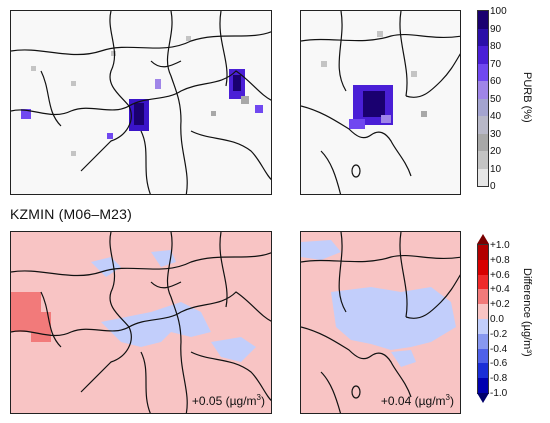  I want to click on purb-colorbar-tick-label: 90, so click(496, 29).